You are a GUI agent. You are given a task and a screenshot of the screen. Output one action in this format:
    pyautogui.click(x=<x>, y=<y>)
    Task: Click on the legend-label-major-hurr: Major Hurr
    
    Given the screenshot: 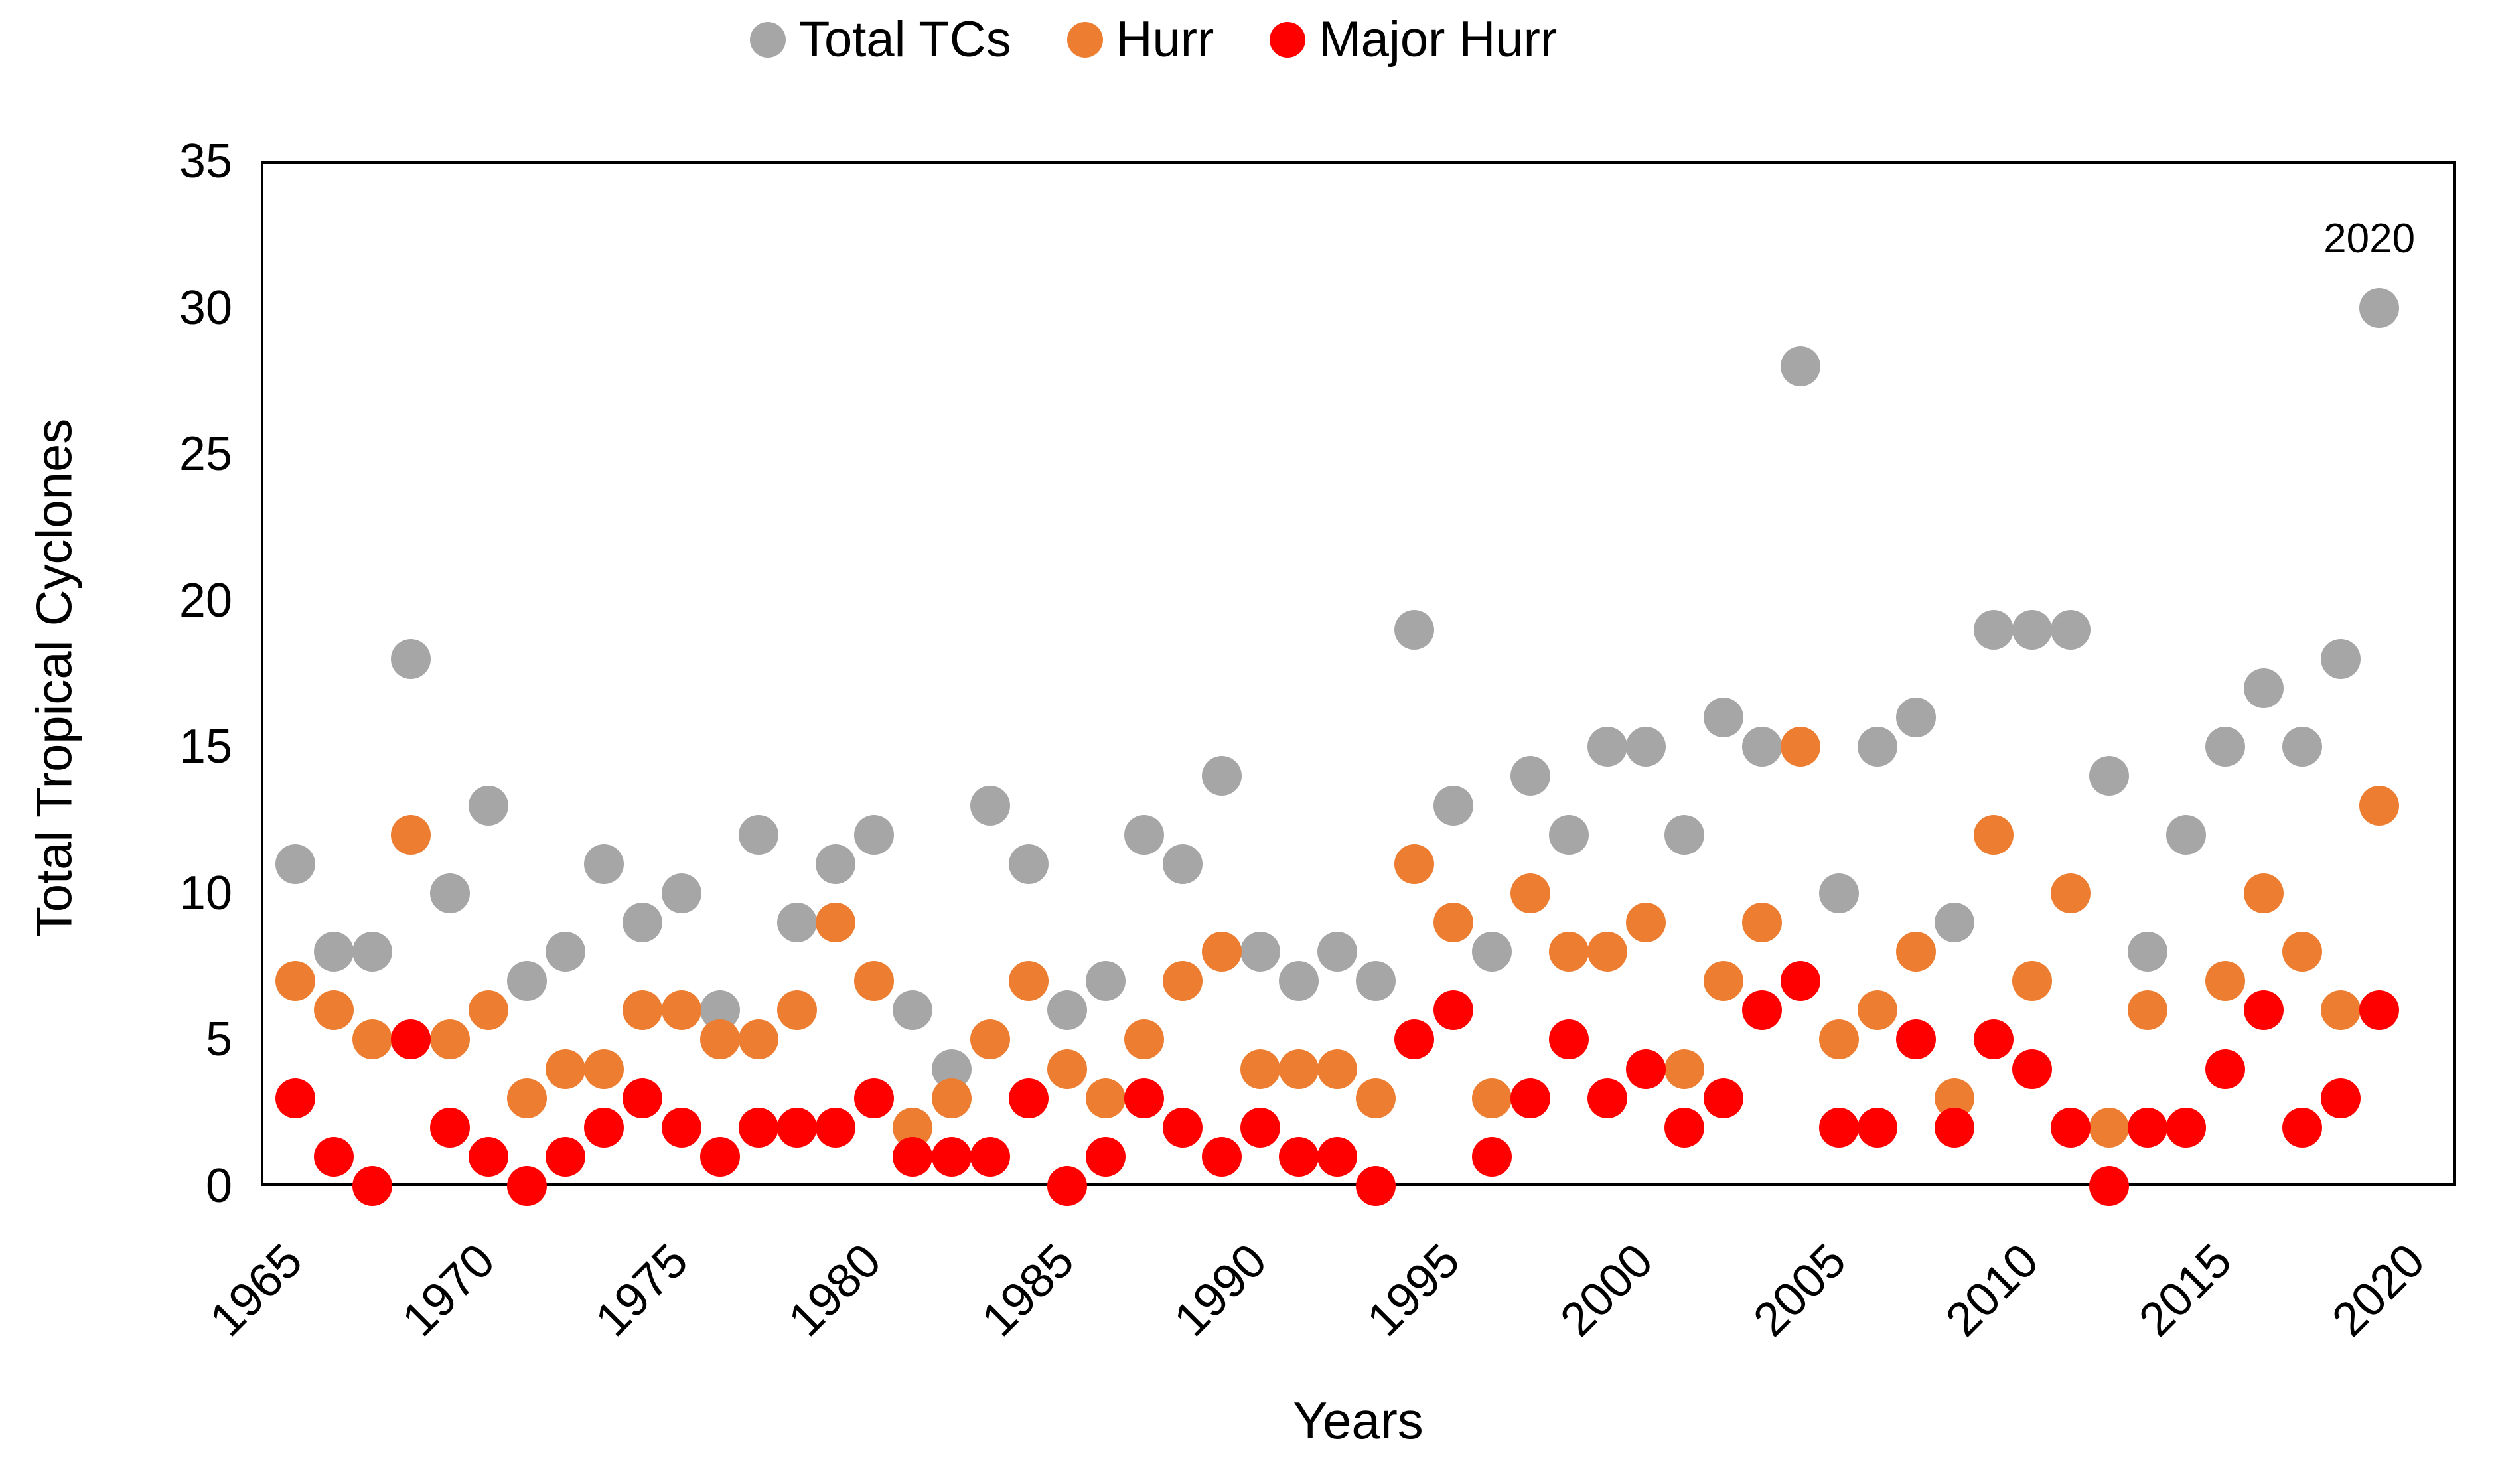 What is the action you would take?
    pyautogui.click(x=1439, y=39)
    